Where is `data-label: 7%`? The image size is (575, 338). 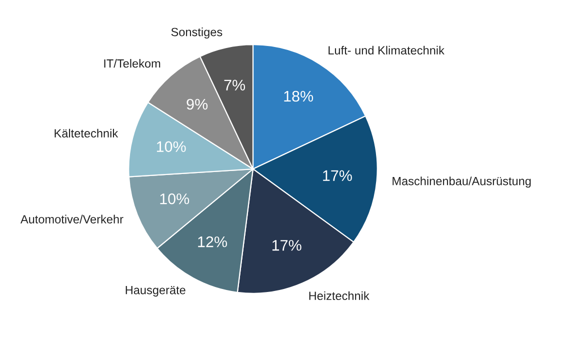 data-label: 7% is located at coordinates (235, 85).